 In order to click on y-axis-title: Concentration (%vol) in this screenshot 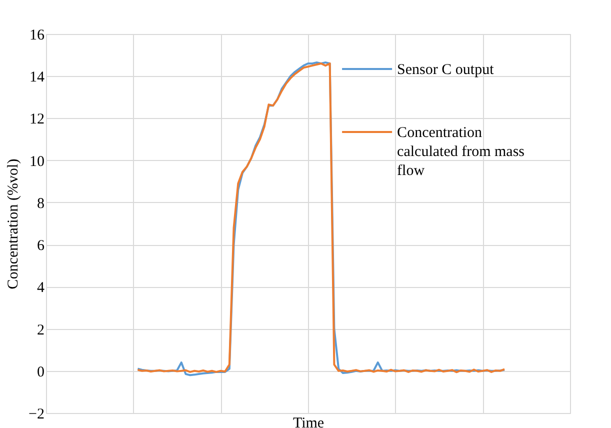, I will do `click(14, 224)`.